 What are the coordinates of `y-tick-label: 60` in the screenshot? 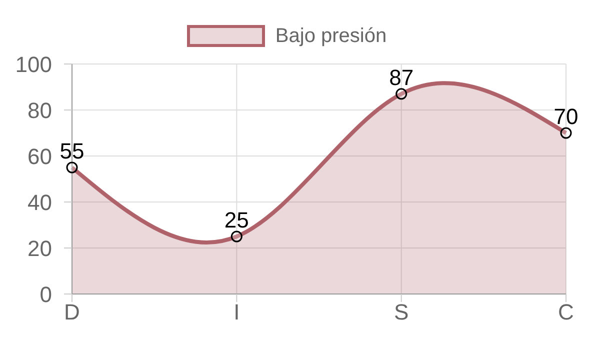 It's located at (40, 156).